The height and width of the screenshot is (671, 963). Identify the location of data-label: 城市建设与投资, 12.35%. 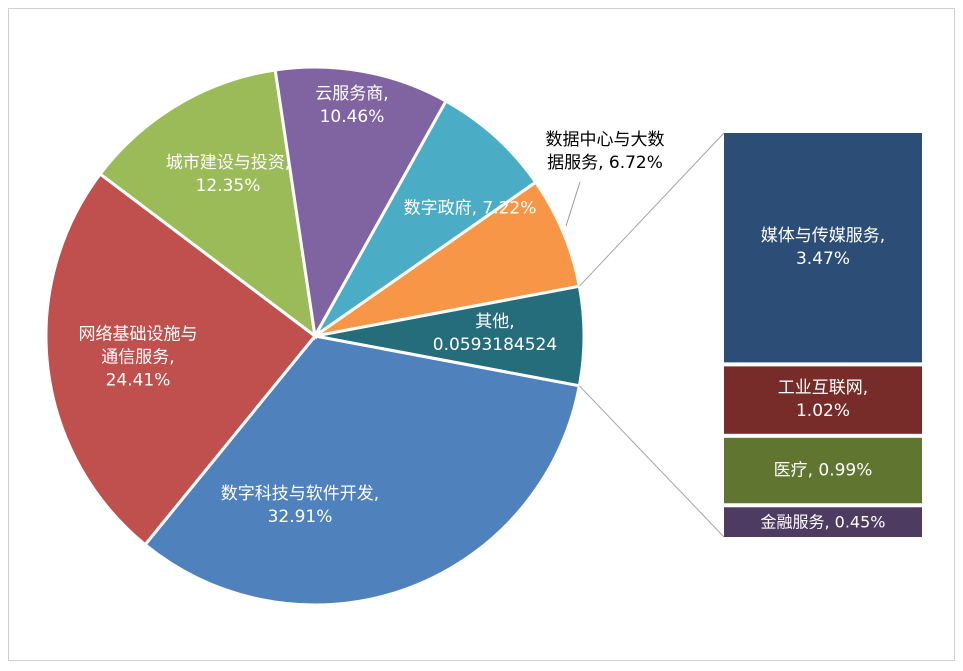
(228, 174).